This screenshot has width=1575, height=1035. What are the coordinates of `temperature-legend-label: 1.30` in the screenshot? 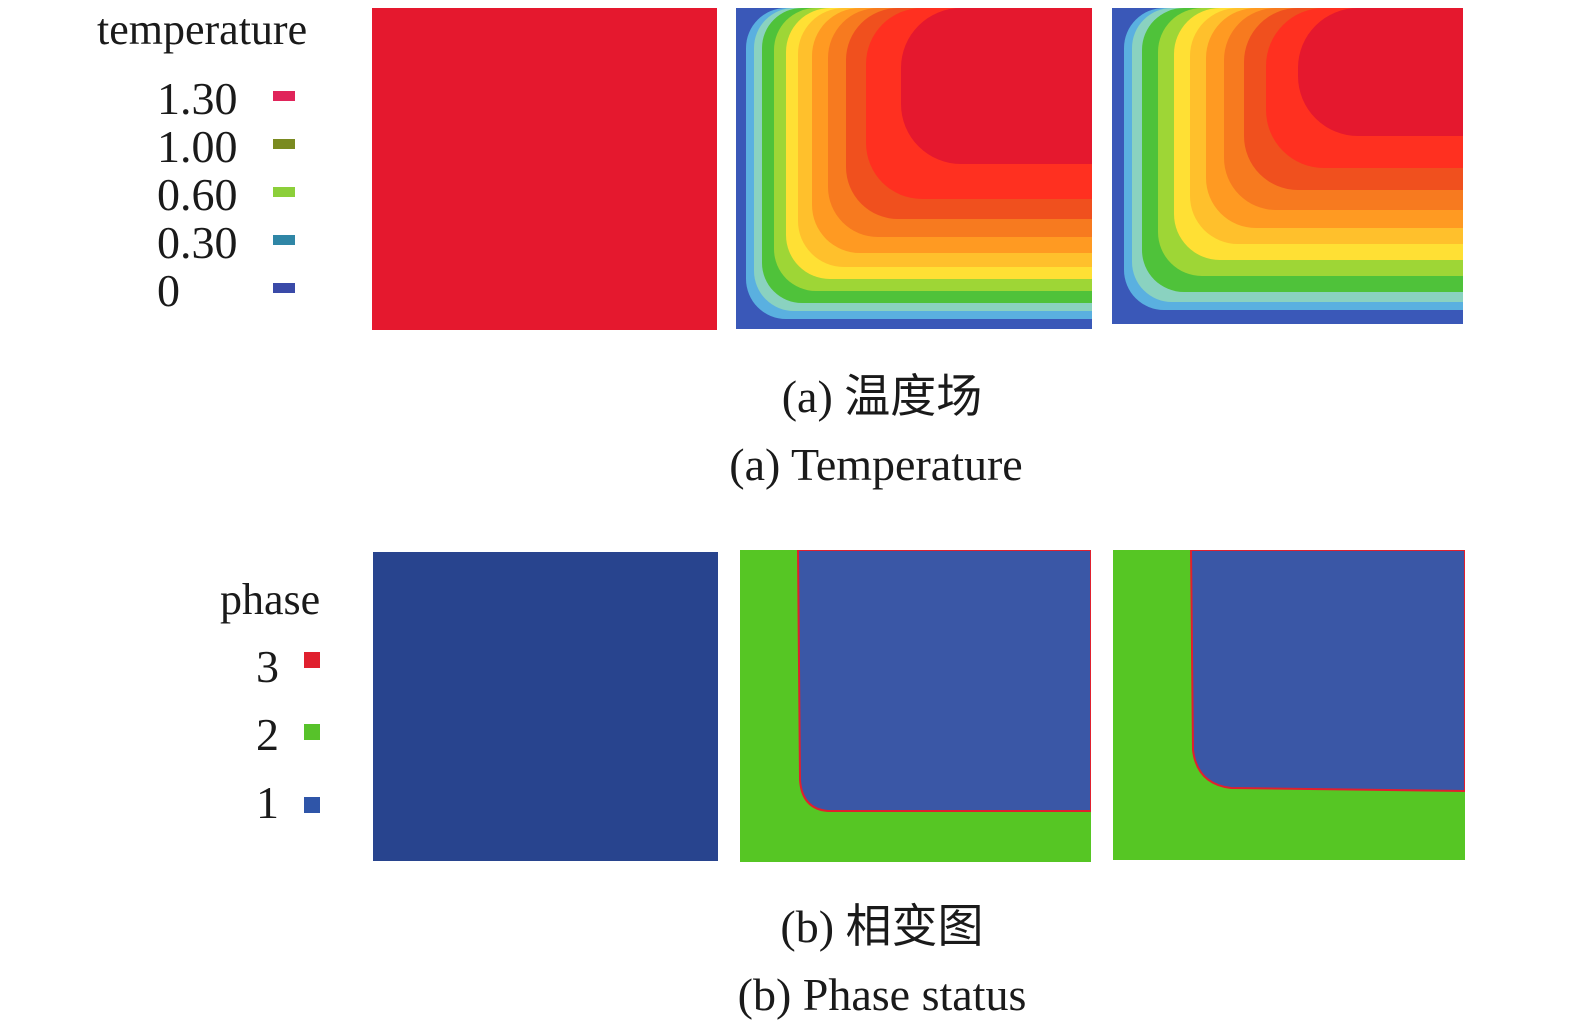 It's located at (197, 98).